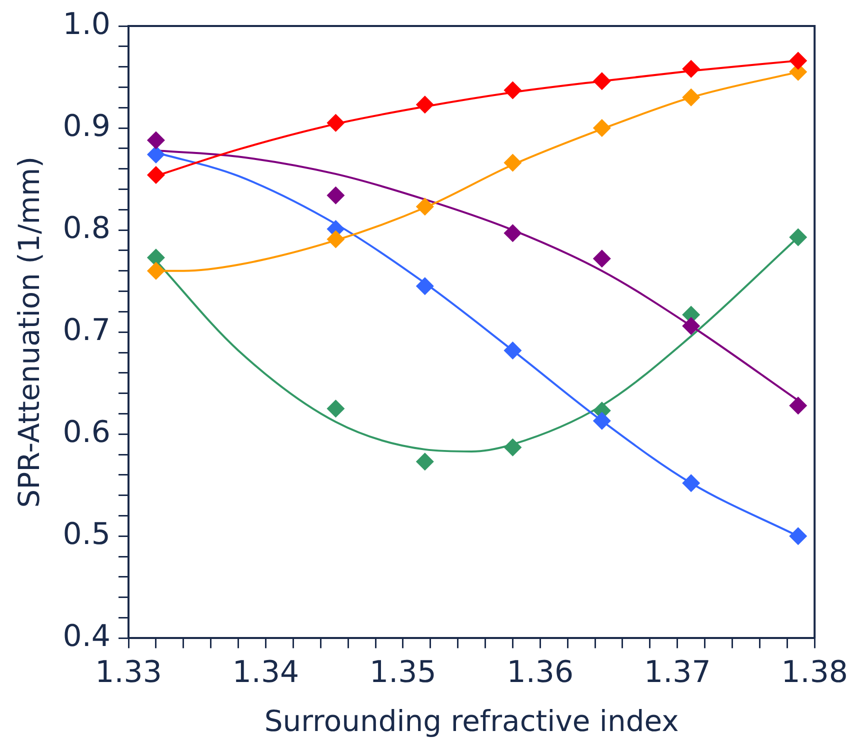 Image resolution: width=856 pixels, height=751 pixels. I want to click on x-tick-label: 1.38, so click(814, 672).